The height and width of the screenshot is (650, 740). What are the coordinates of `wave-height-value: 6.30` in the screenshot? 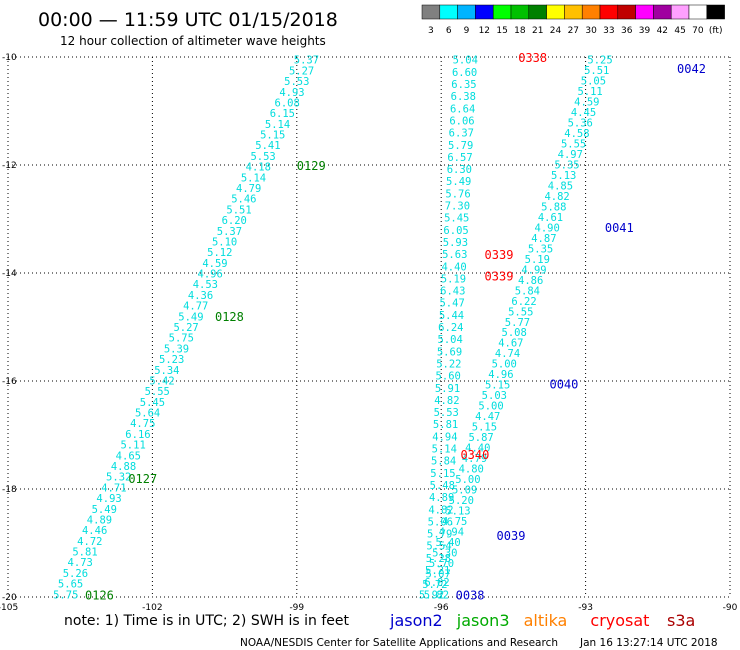 It's located at (459, 170).